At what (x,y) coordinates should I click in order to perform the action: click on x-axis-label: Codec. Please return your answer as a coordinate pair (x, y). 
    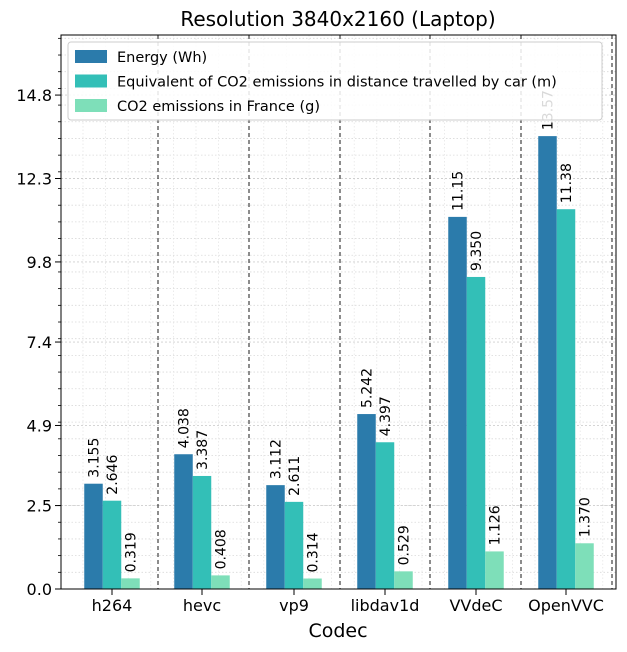
    Looking at the image, I should click on (337, 631).